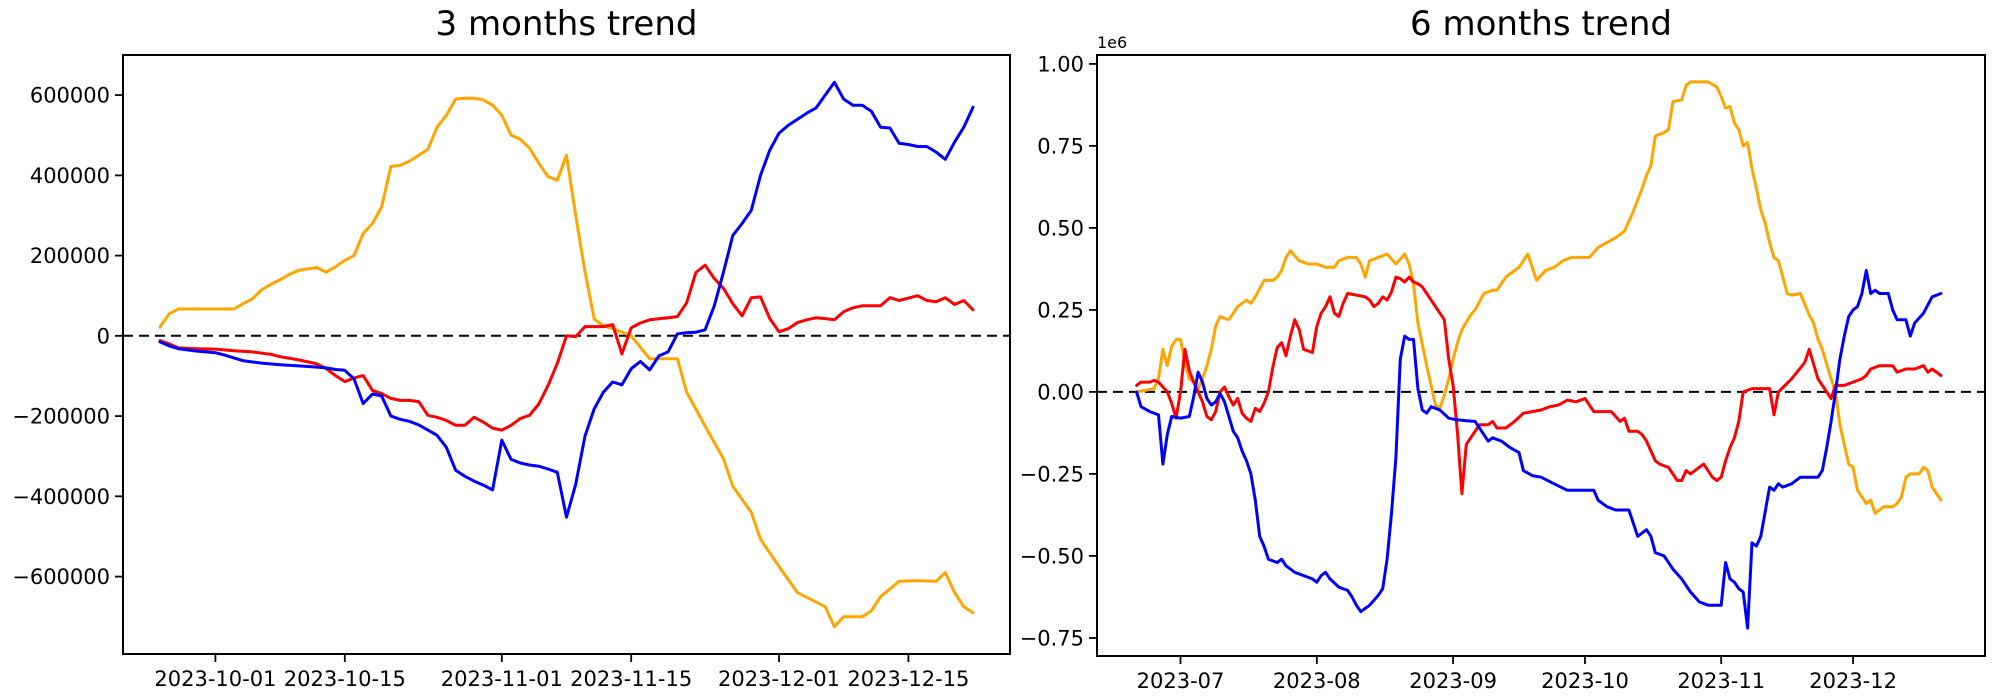 The width and height of the screenshot is (2000, 700). I want to click on y-tick-label: −200000, so click(61, 417).